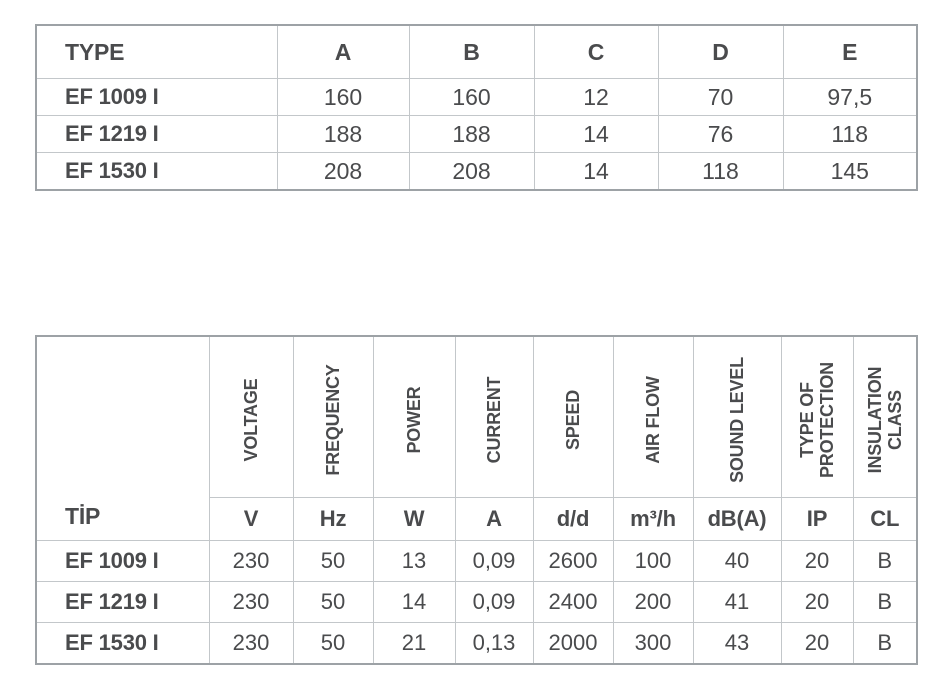 The width and height of the screenshot is (950, 694). I want to click on value-cell: 145, so click(850, 171).